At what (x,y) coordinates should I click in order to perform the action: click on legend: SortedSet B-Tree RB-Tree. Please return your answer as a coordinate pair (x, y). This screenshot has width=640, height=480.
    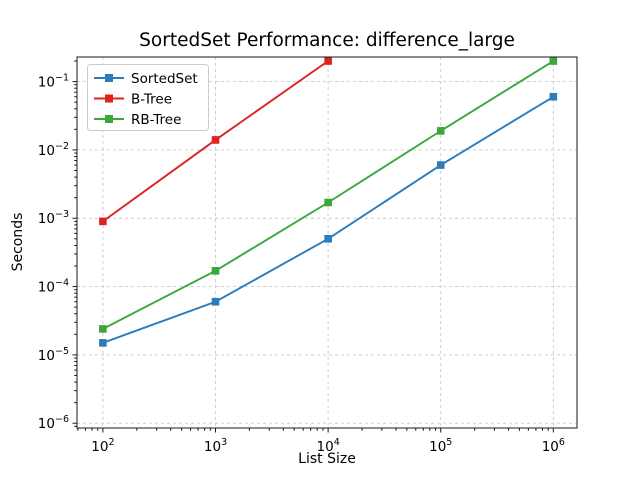
    Looking at the image, I should click on (148, 97).